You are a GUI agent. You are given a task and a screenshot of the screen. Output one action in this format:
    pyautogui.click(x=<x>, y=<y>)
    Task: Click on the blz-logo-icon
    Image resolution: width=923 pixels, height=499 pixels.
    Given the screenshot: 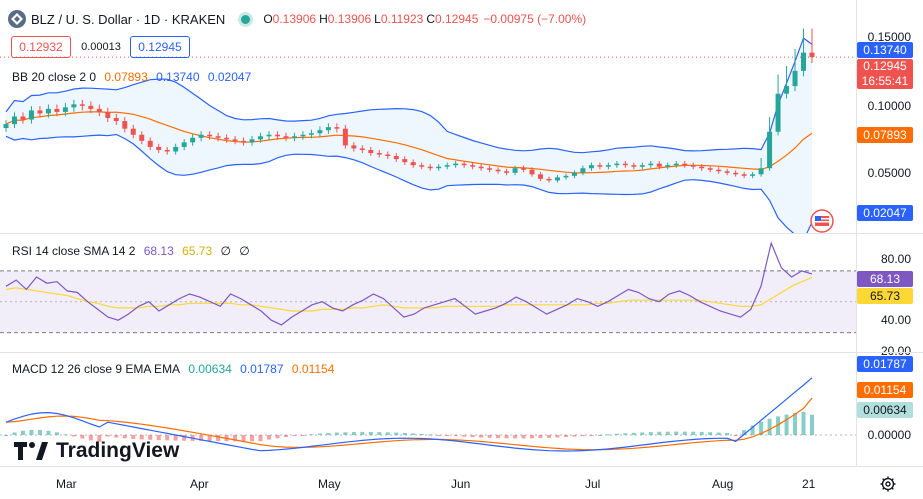 What is the action you would take?
    pyautogui.click(x=17, y=19)
    